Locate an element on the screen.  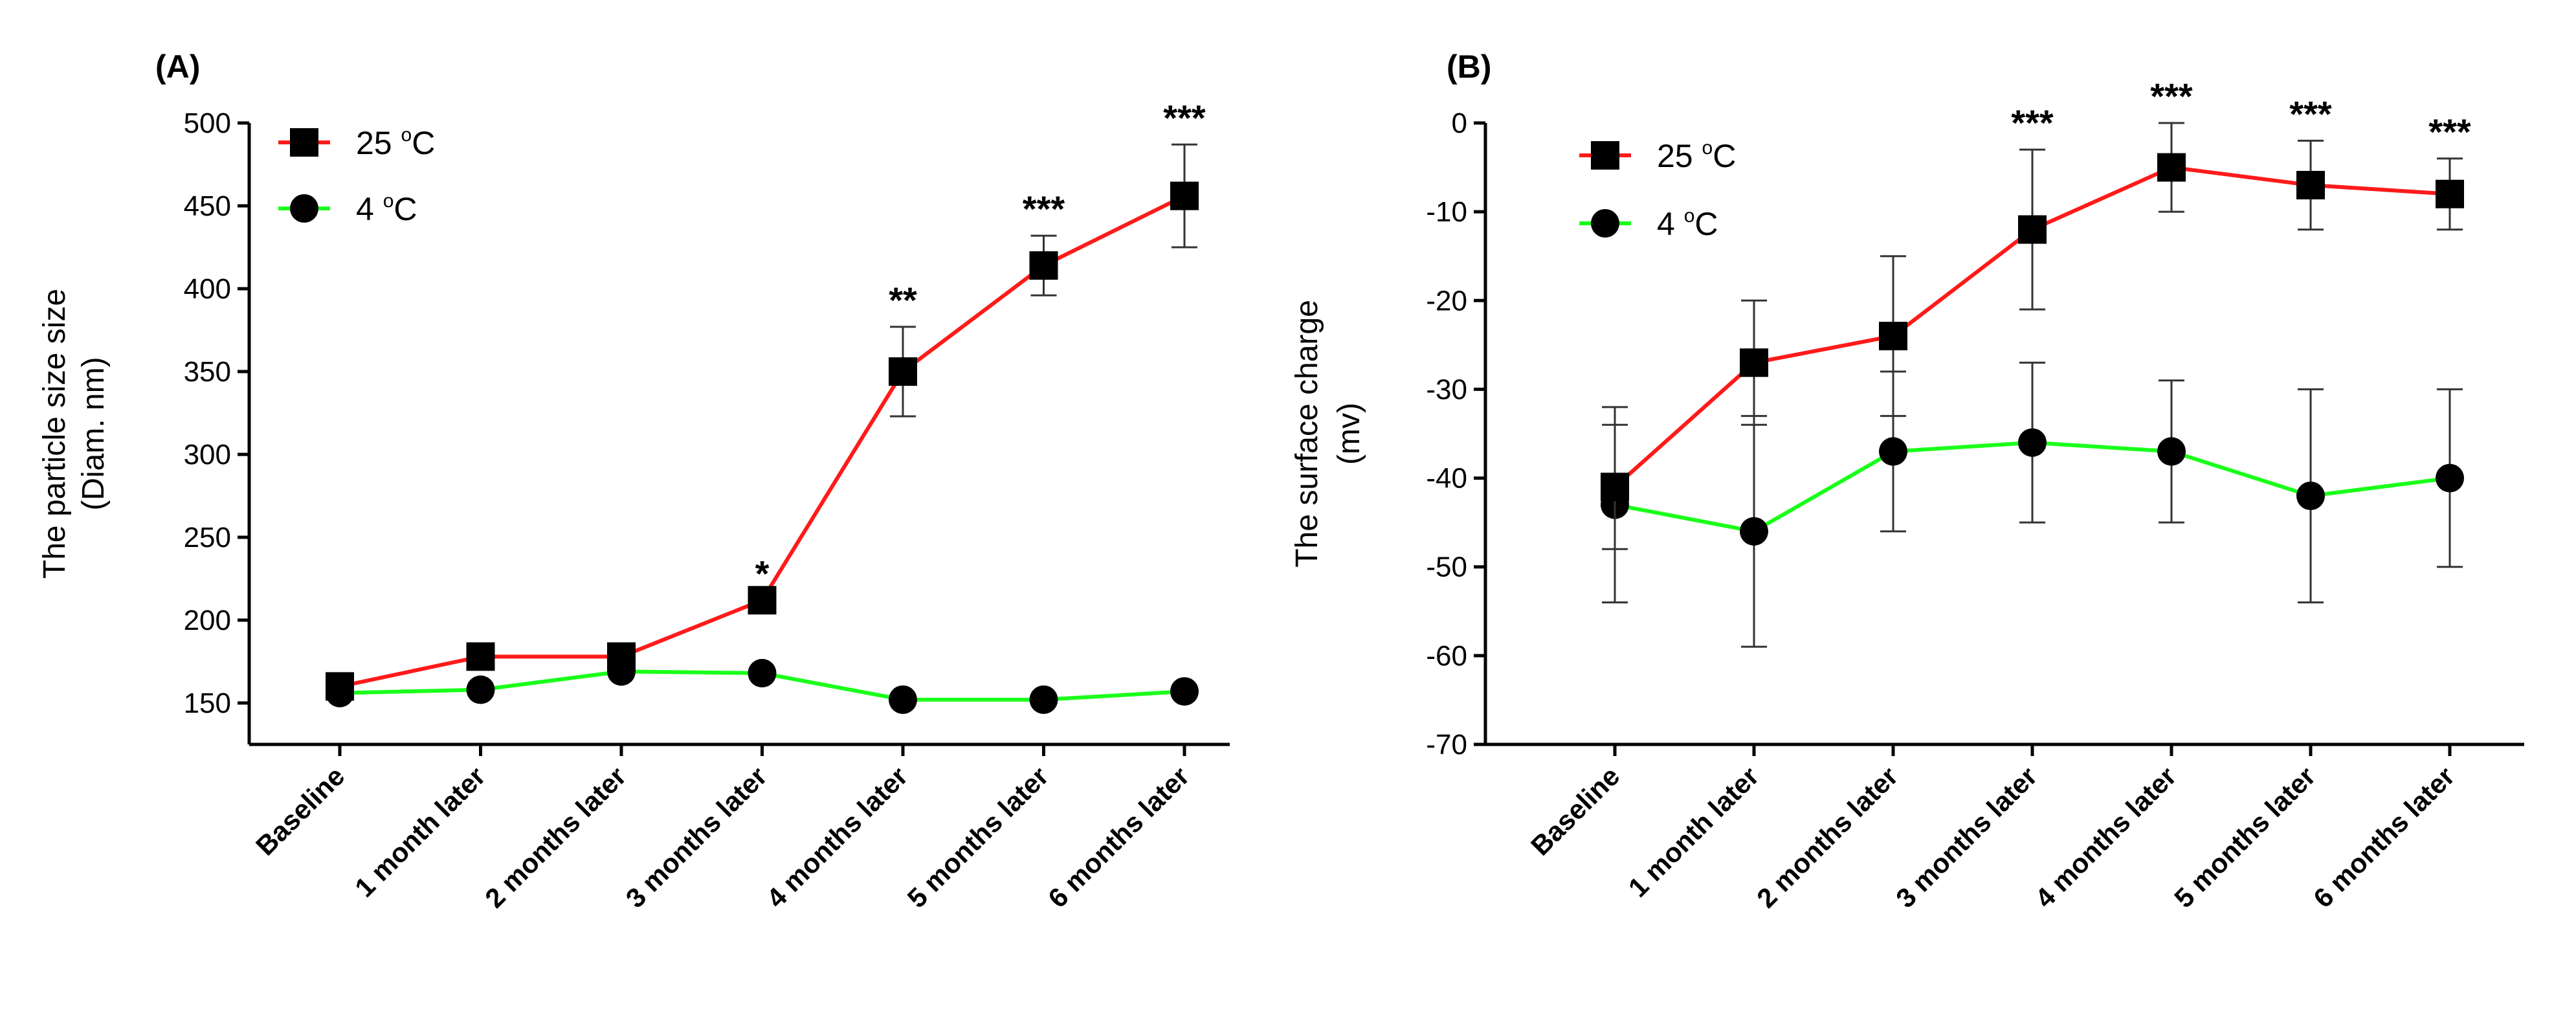
y-tick-label: 0 is located at coordinates (1459, 123).